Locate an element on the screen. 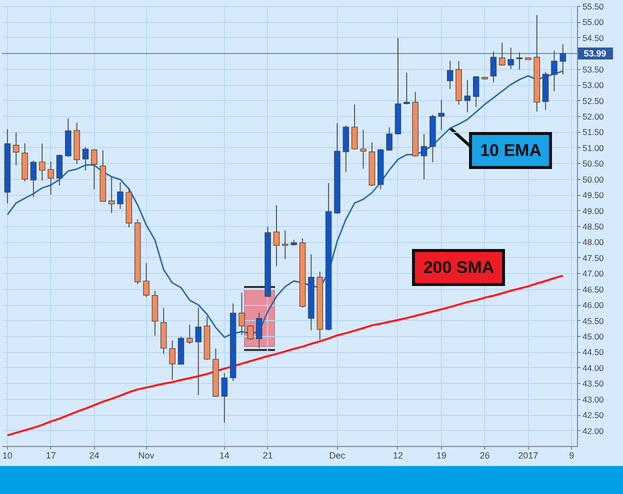 This screenshot has width=623, height=494. y-tick-label: 44.00 is located at coordinates (593, 367).